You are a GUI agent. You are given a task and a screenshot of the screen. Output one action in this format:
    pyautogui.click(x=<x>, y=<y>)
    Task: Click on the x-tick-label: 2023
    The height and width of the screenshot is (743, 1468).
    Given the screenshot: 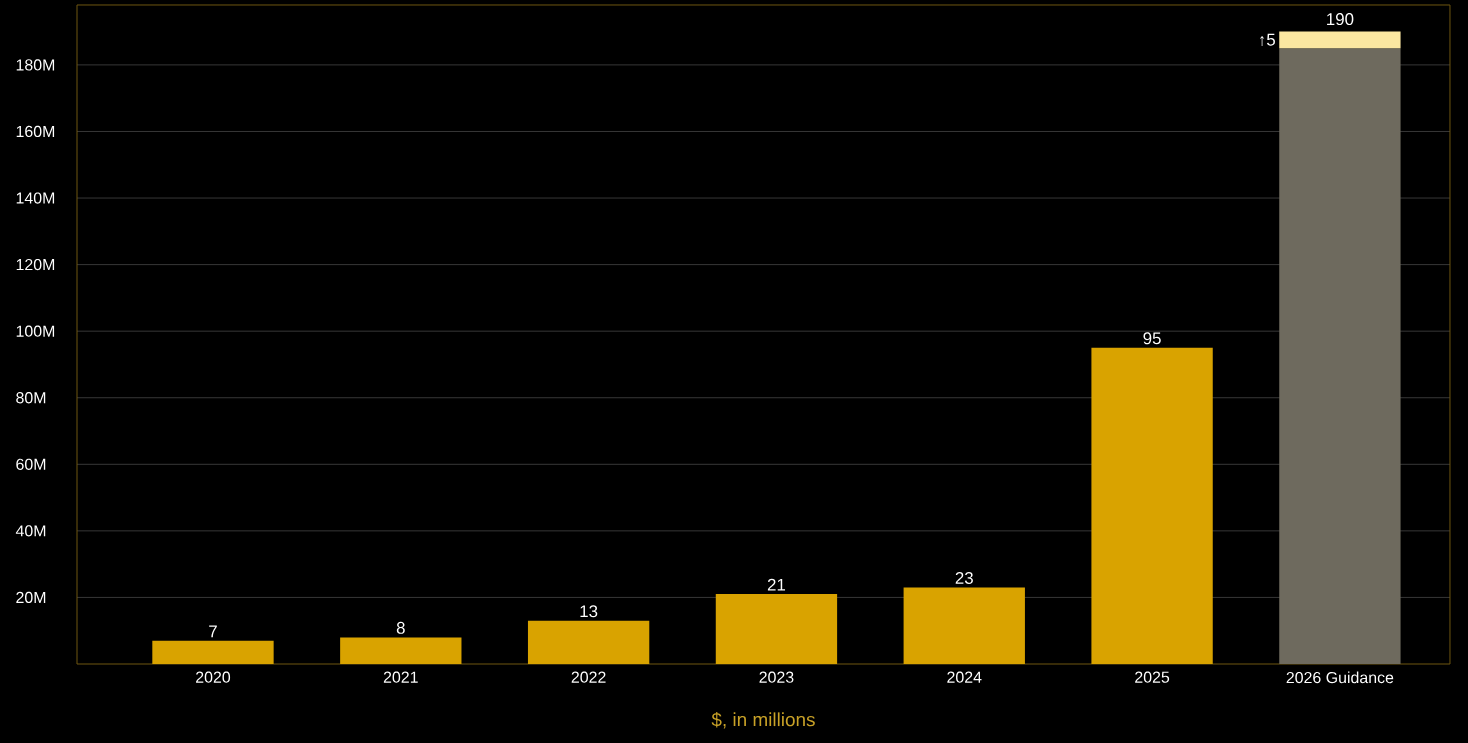 What is the action you would take?
    pyautogui.click(x=776, y=677)
    